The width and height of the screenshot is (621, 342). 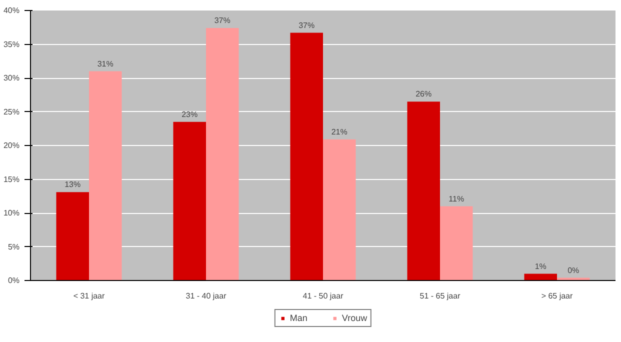 What do you see at coordinates (72, 185) in the screenshot?
I see `data-label: 13%` at bounding box center [72, 185].